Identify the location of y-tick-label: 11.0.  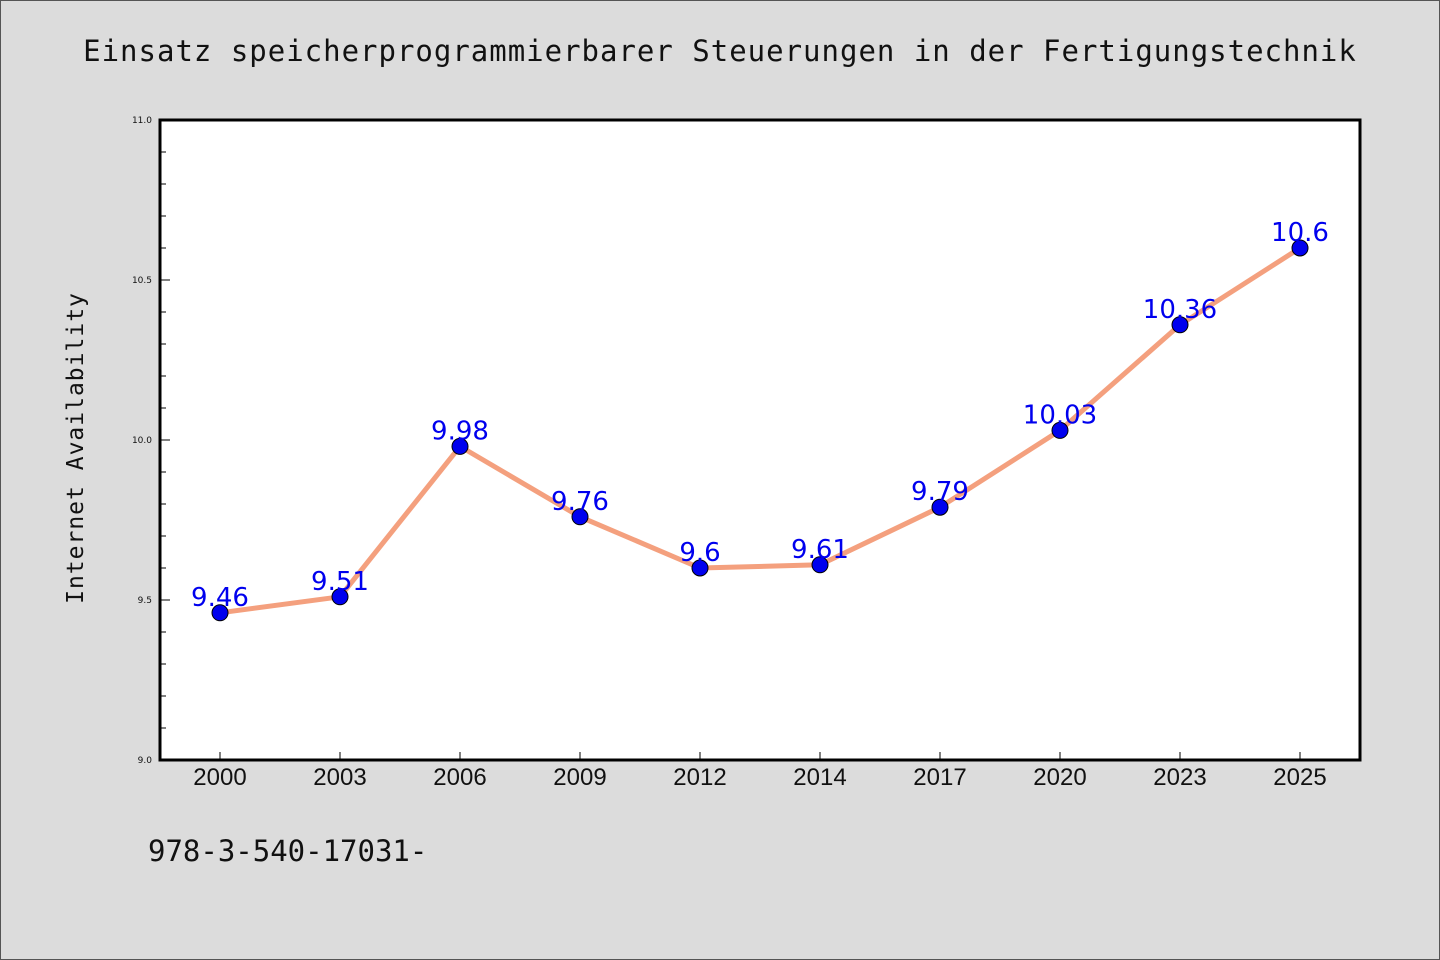
(142, 121).